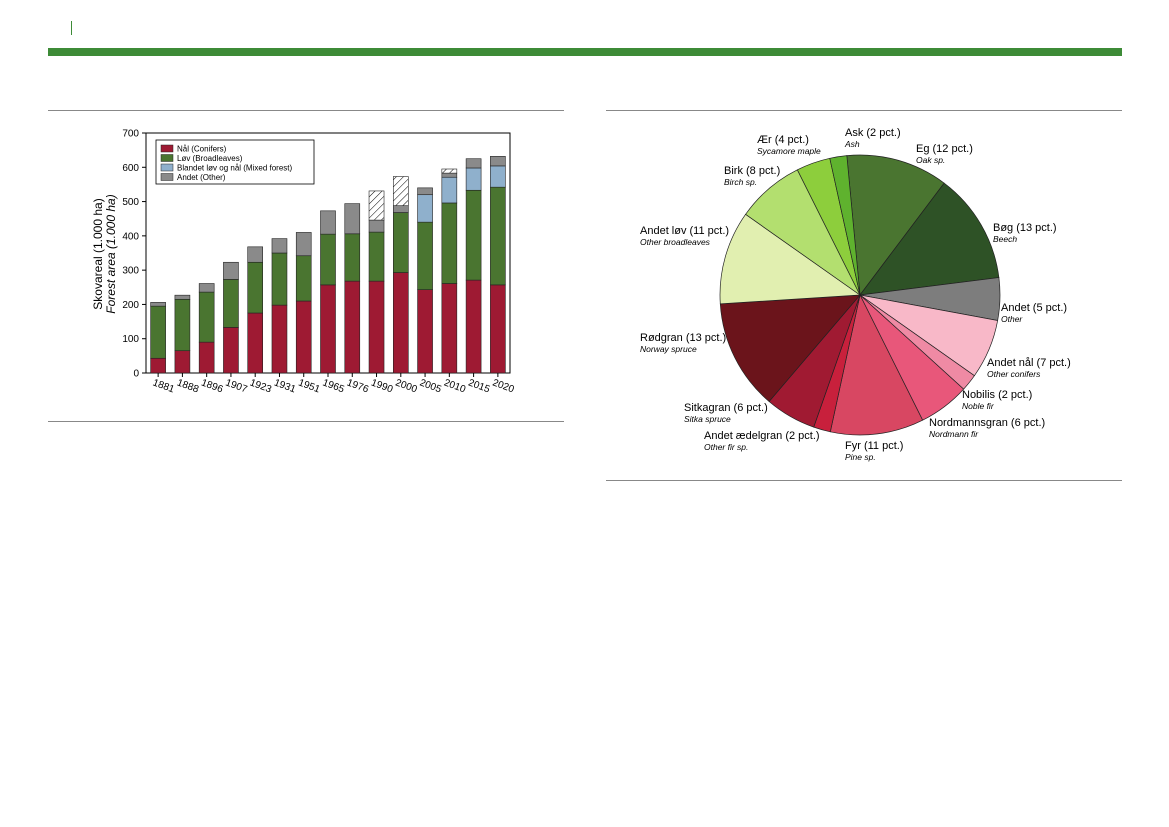 The height and width of the screenshot is (827, 1169). I want to click on legend-label: Blandet løv og nål (Mixed forest), so click(234, 168).